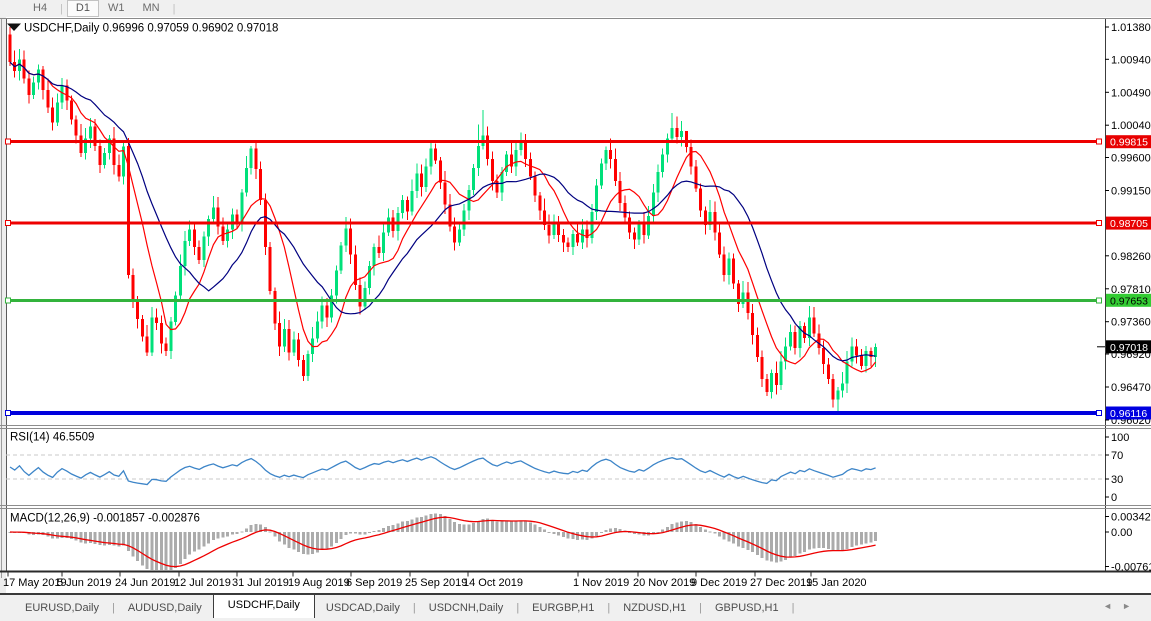 The width and height of the screenshot is (1151, 621). Describe the element at coordinates (116, 8) in the screenshot. I see `timeframe-w1: W1` at that location.